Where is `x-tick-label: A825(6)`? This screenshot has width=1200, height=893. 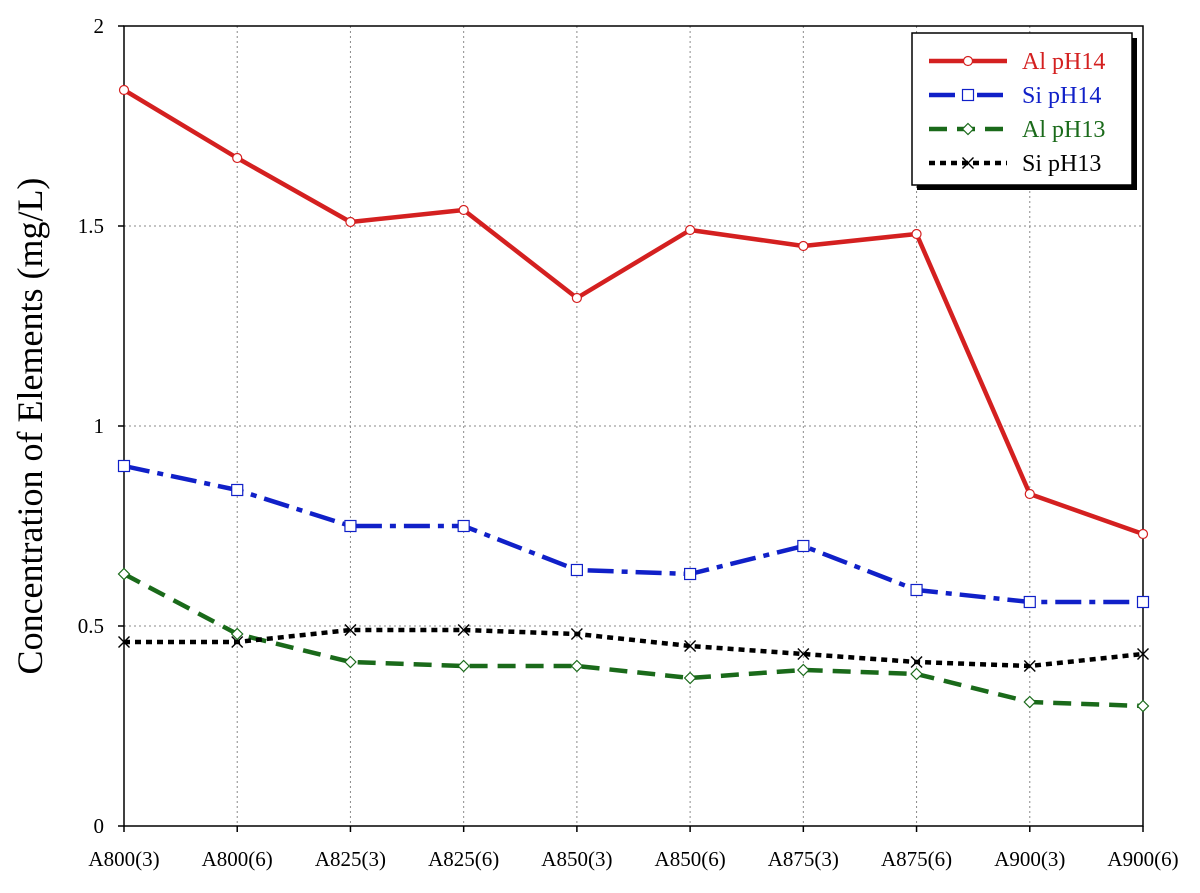
x-tick-label: A825(6) is located at coordinates (463, 859).